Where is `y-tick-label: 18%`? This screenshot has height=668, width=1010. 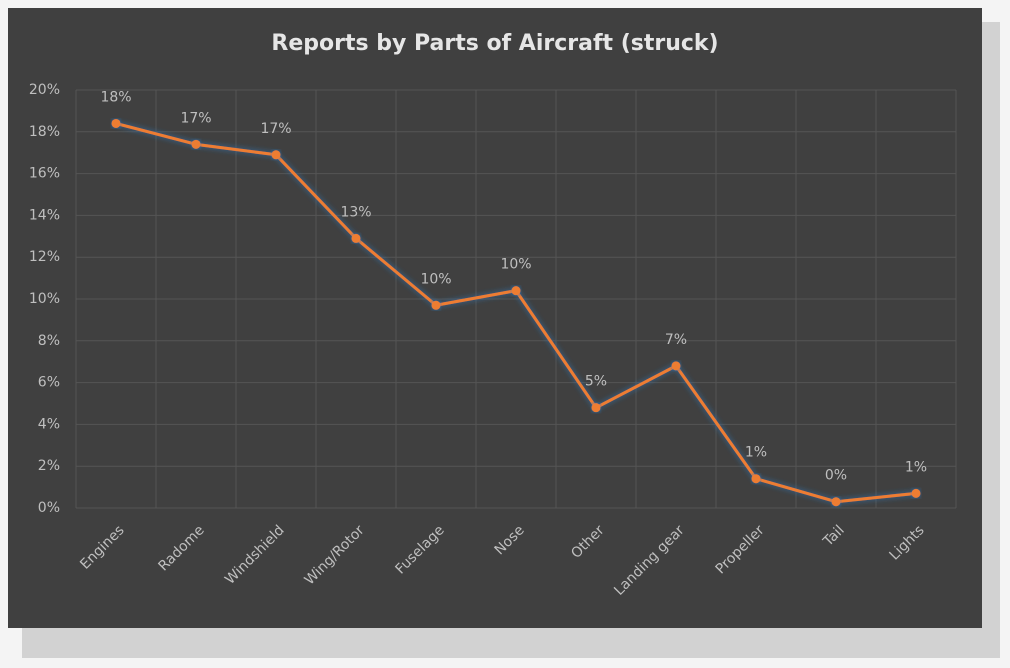
y-tick-label: 18% is located at coordinates (44, 132).